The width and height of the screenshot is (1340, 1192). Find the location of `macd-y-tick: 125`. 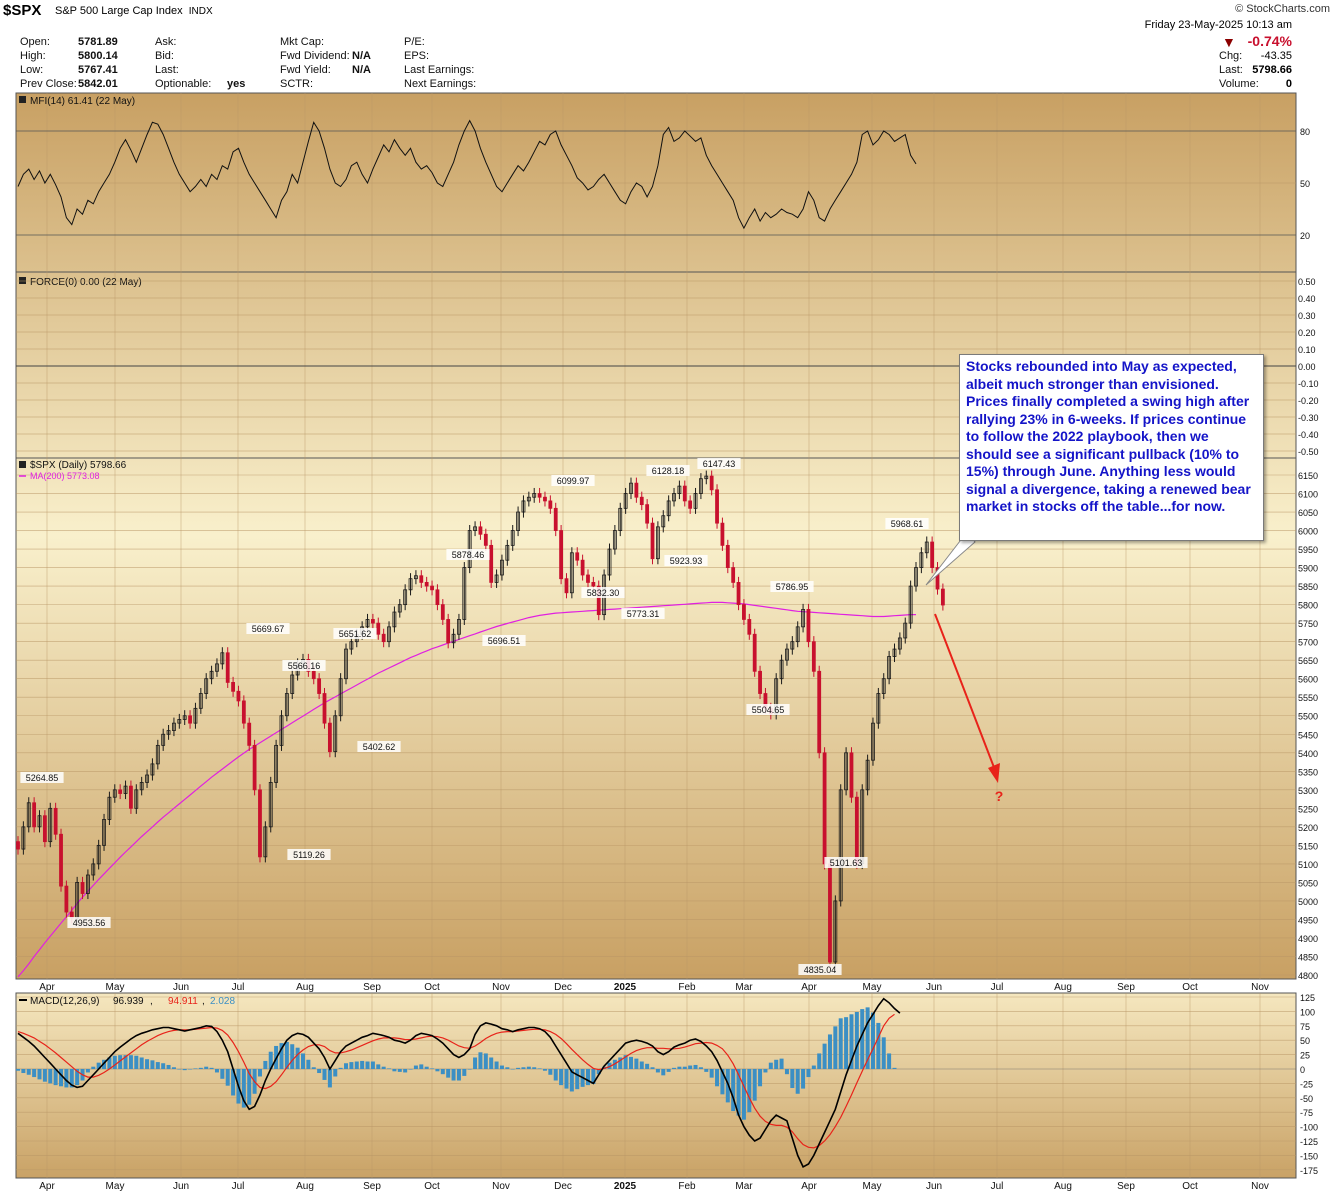

macd-y-tick: 125 is located at coordinates (1307, 998).